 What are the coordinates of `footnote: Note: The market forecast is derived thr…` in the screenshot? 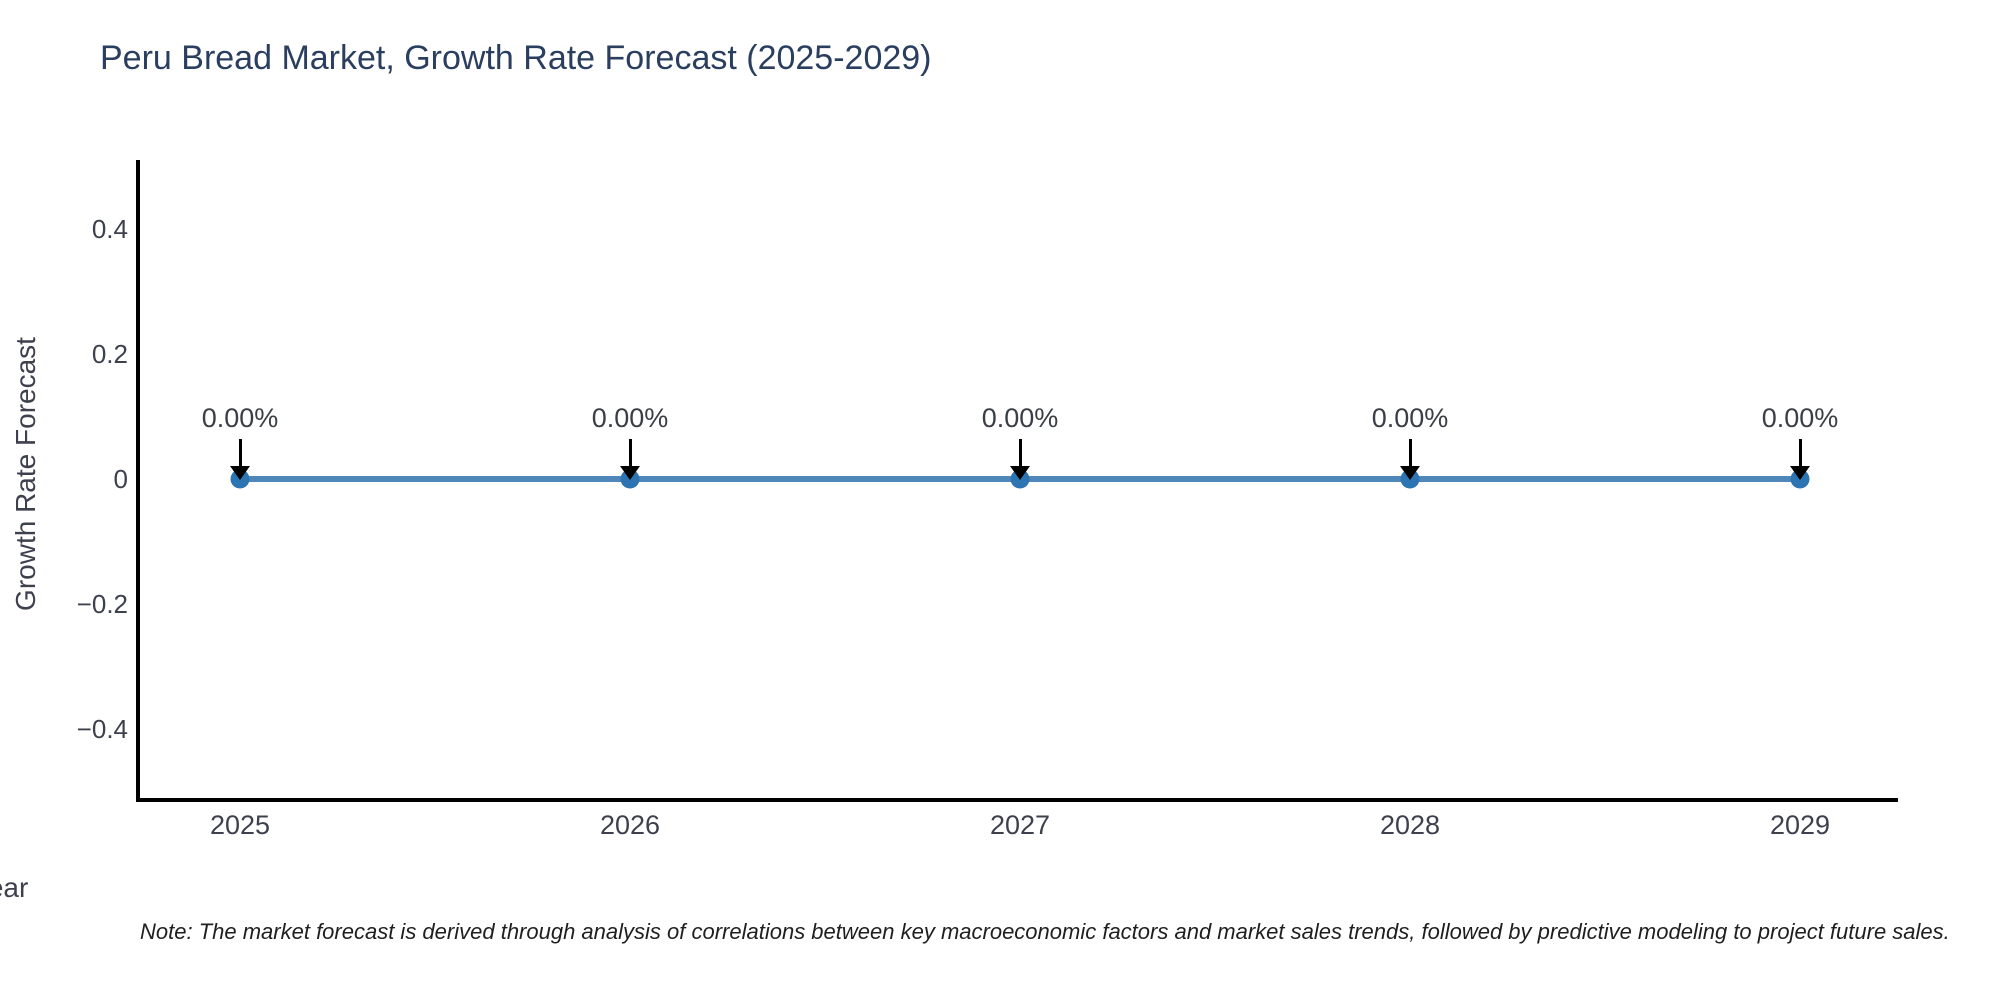 It's located at (1045, 931).